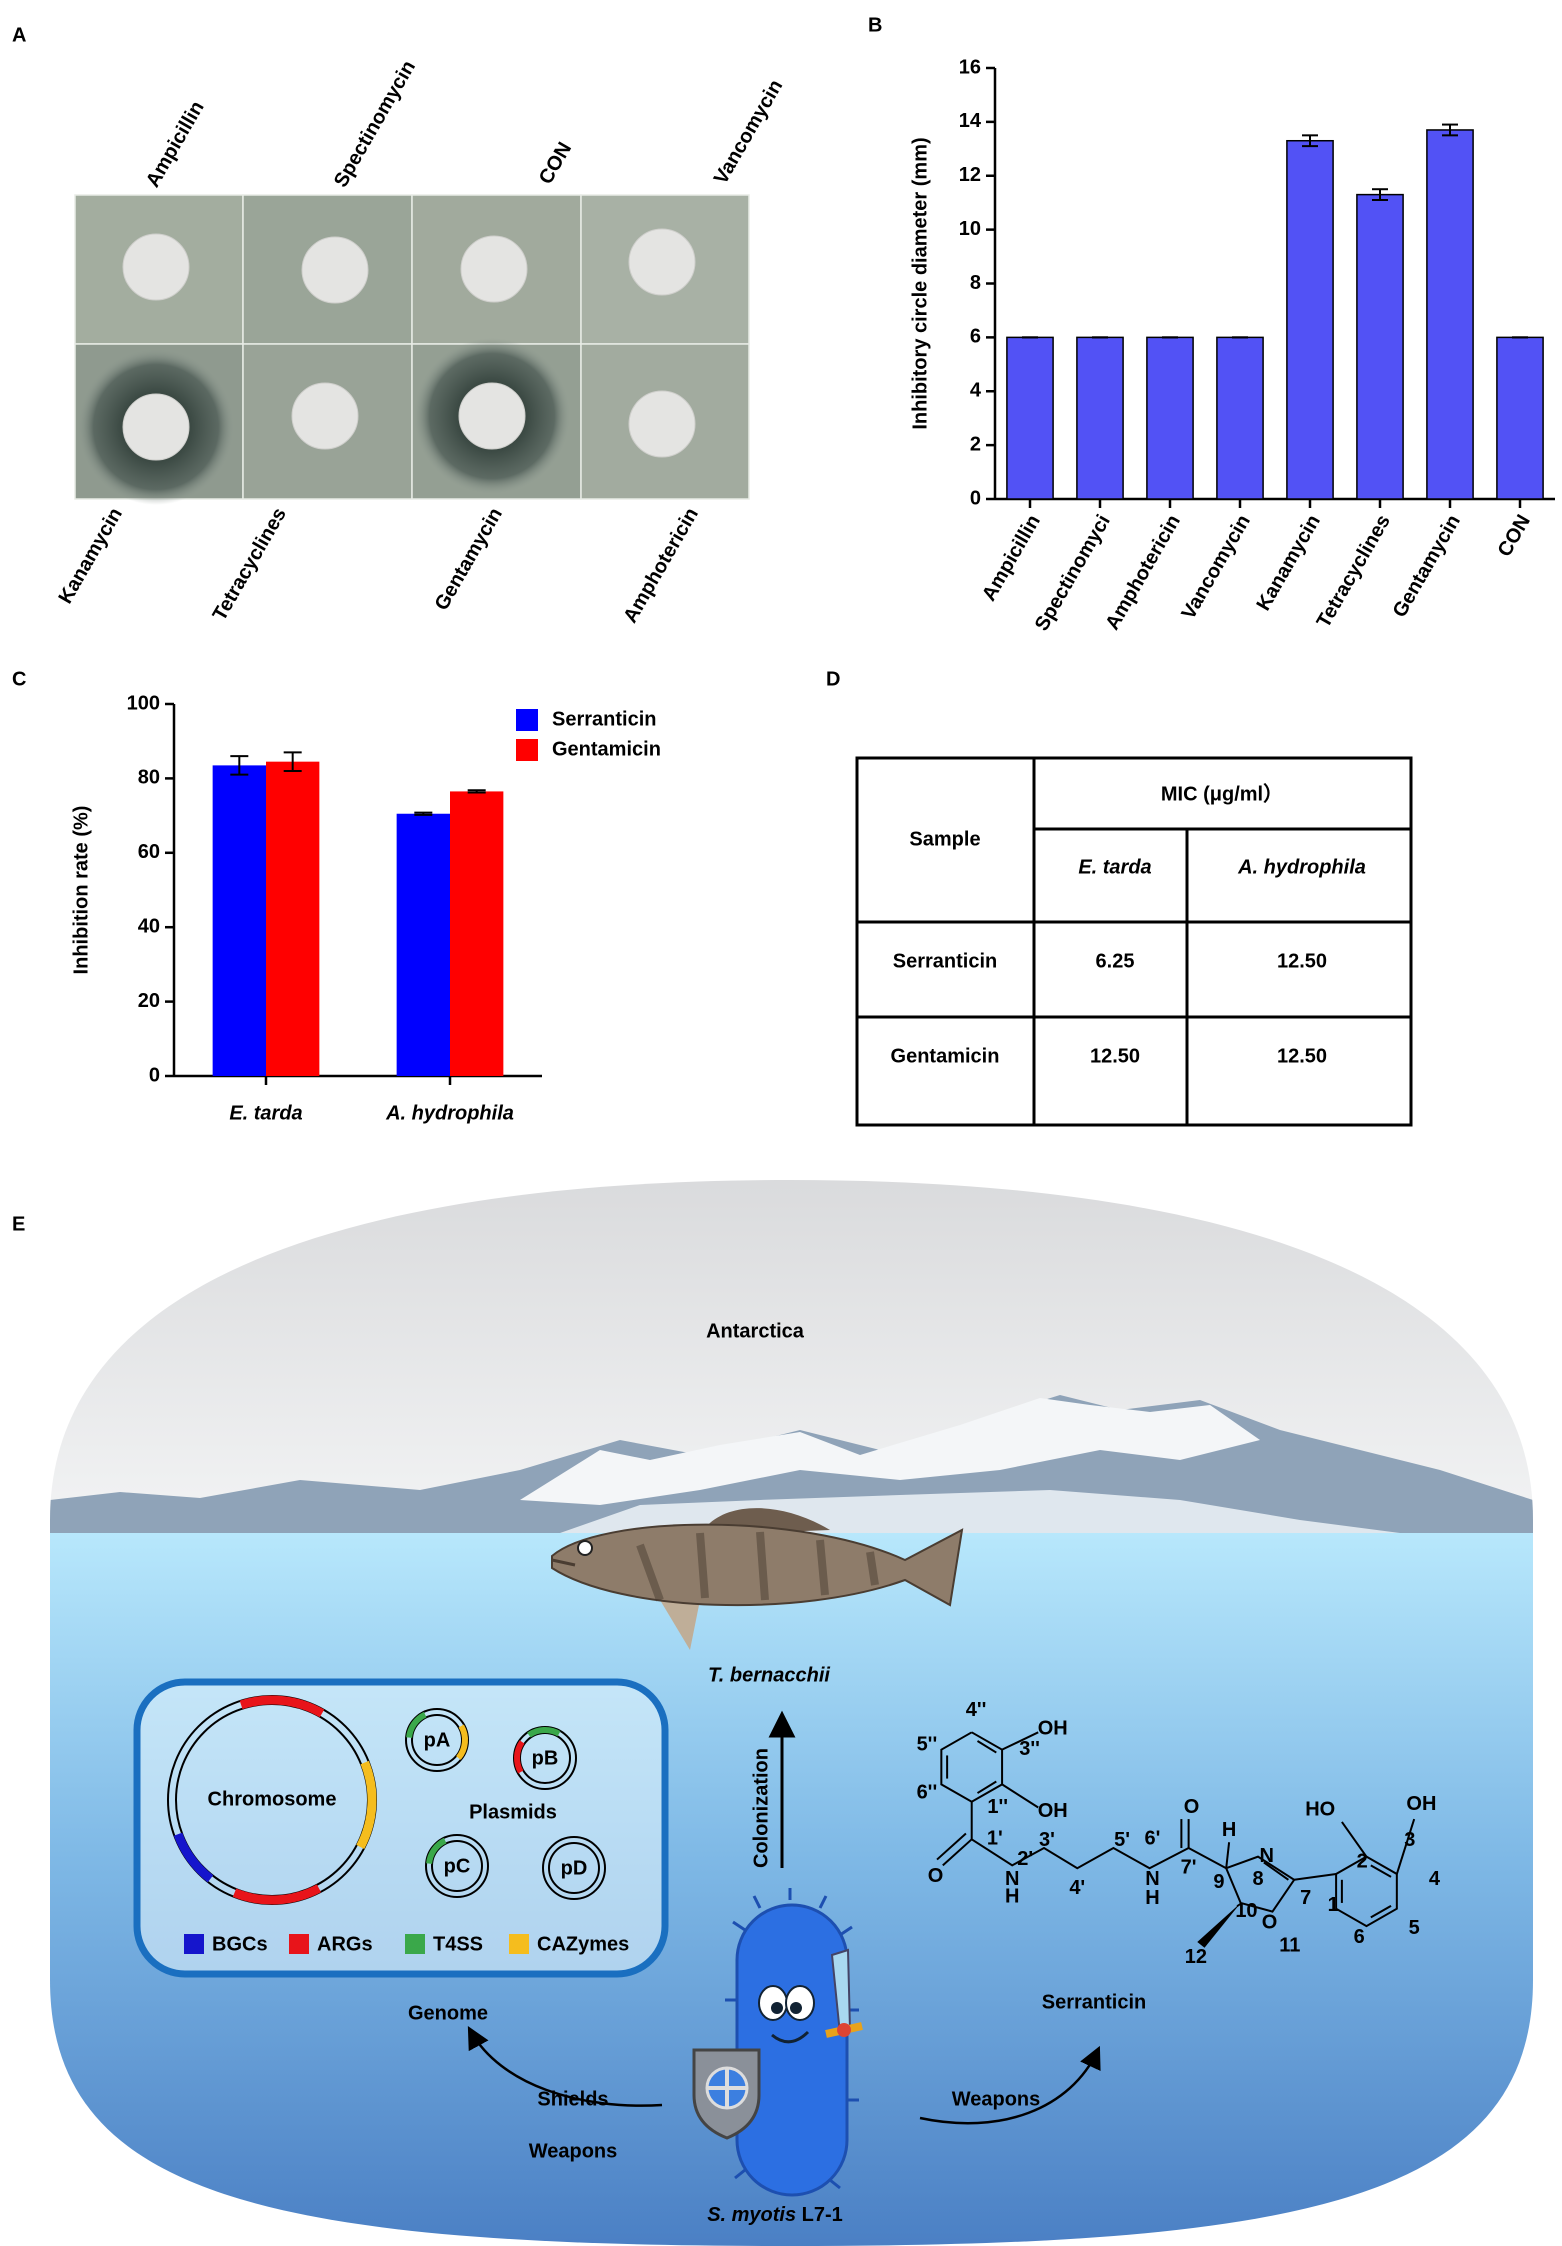 This screenshot has width=1562, height=2246. I want to click on atom-label: 6'', so click(927, 1792).